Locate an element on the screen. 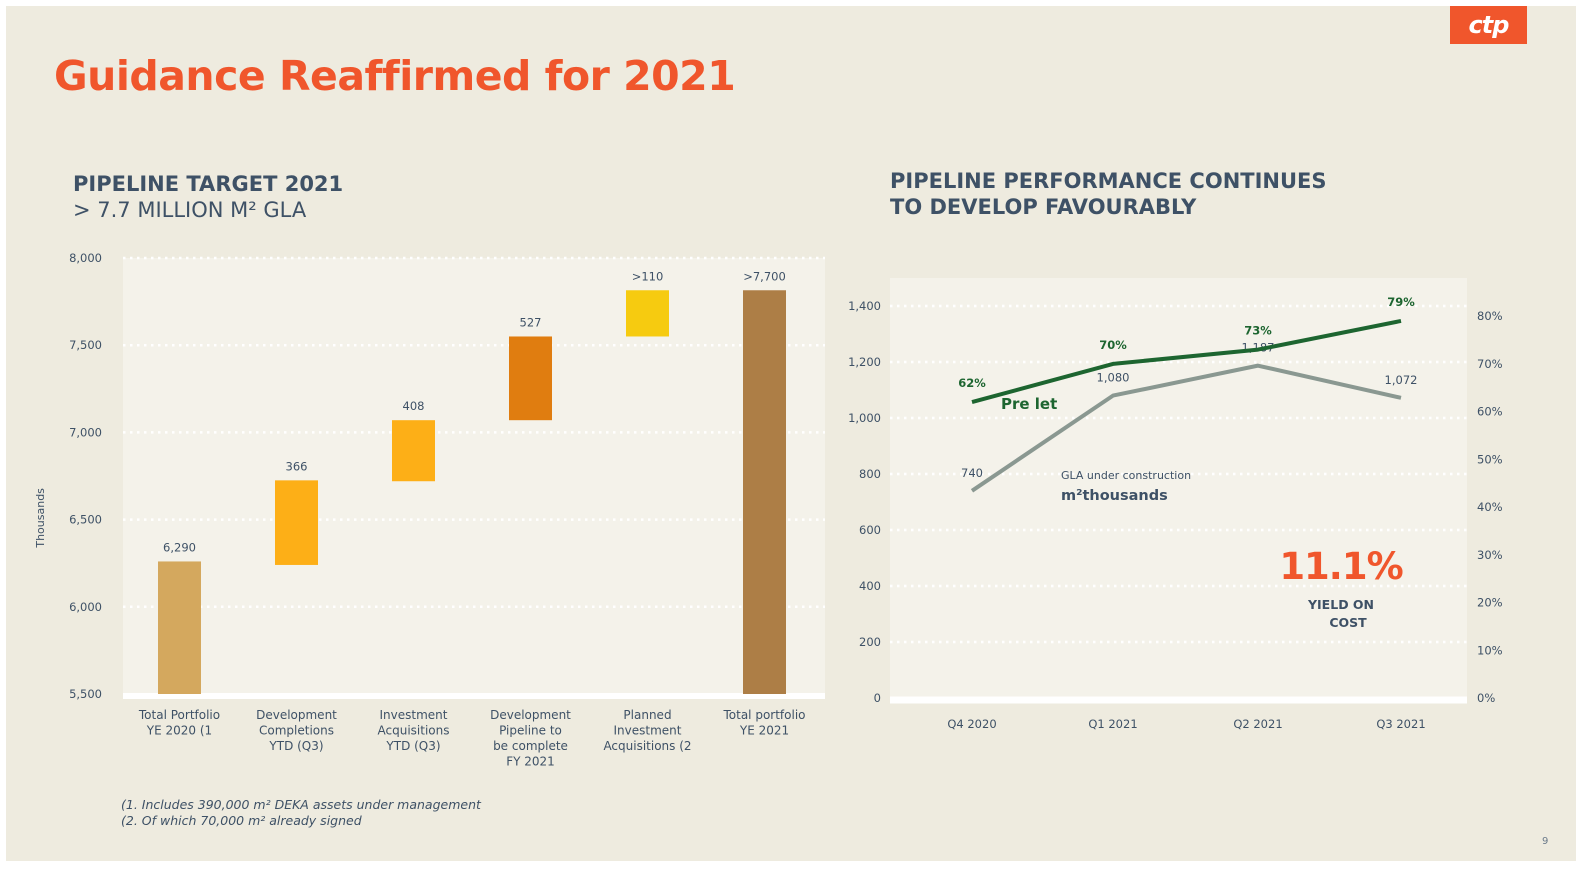  waterfall-y-tick-label: 7,000 is located at coordinates (85, 432).